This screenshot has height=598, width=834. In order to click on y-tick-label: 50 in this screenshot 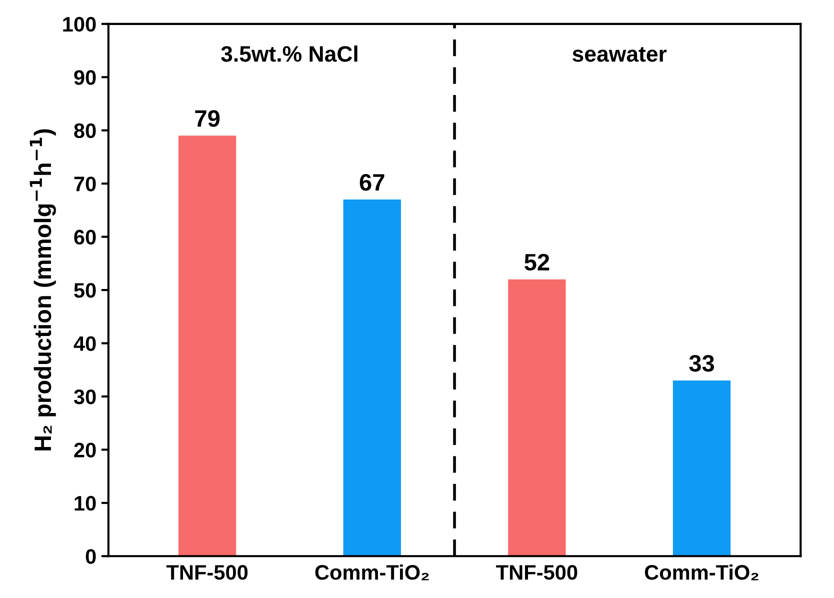, I will do `click(85, 290)`.